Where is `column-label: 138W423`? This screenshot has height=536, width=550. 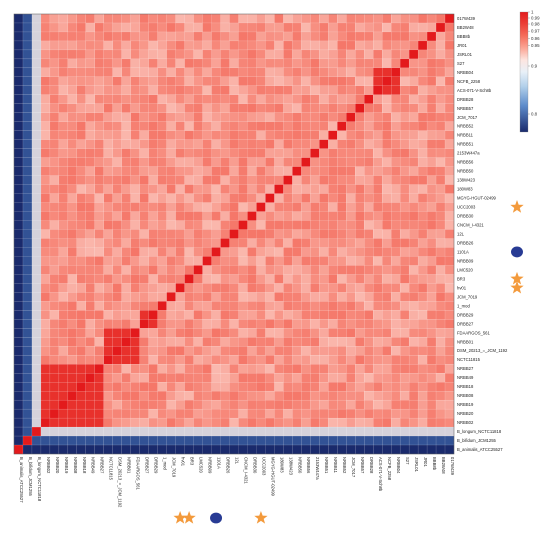
column-label: 138W423 is located at coordinates (290, 466).